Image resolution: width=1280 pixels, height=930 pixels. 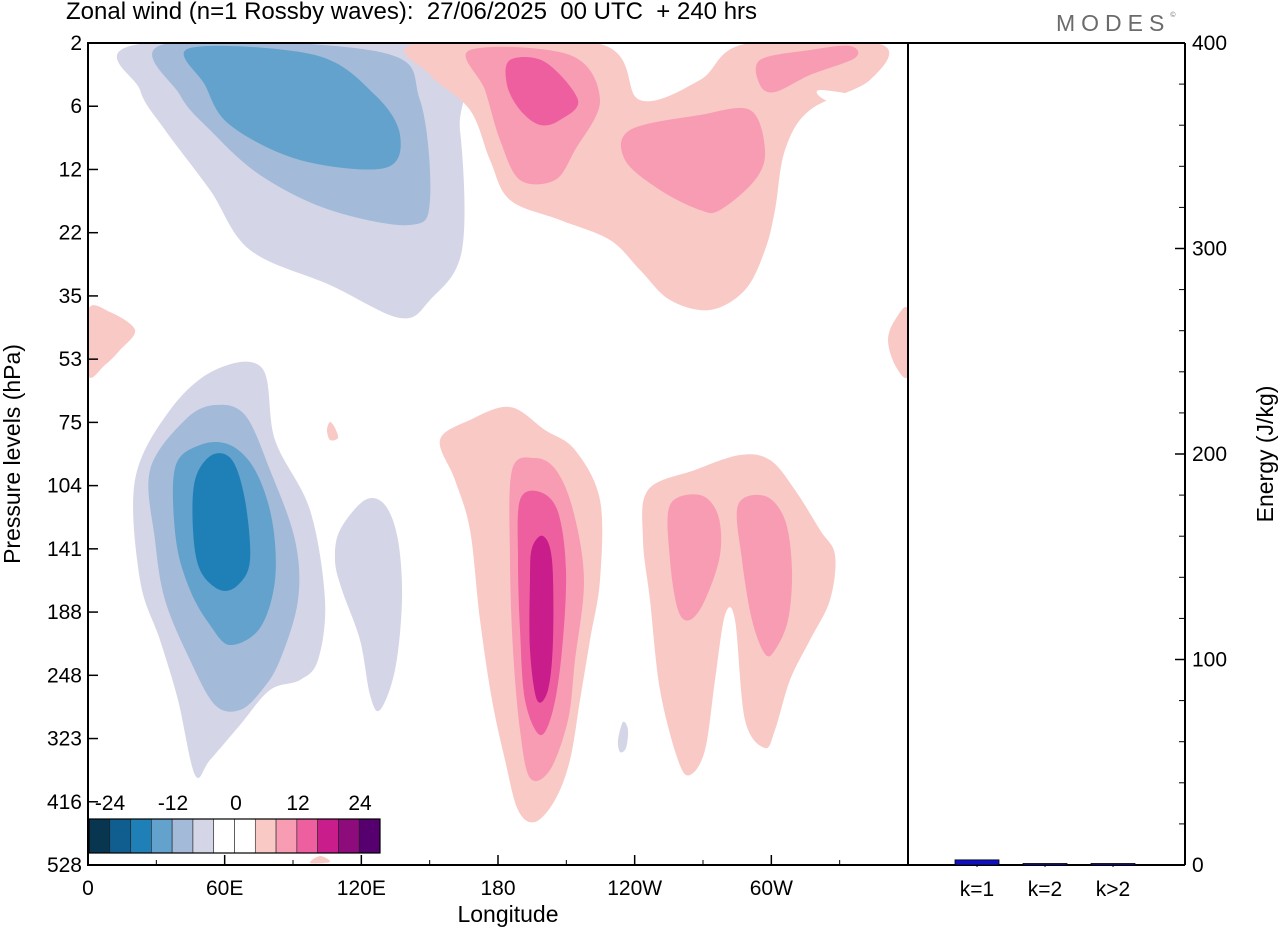 What do you see at coordinates (70, 296) in the screenshot?
I see `y-tick-label: 35` at bounding box center [70, 296].